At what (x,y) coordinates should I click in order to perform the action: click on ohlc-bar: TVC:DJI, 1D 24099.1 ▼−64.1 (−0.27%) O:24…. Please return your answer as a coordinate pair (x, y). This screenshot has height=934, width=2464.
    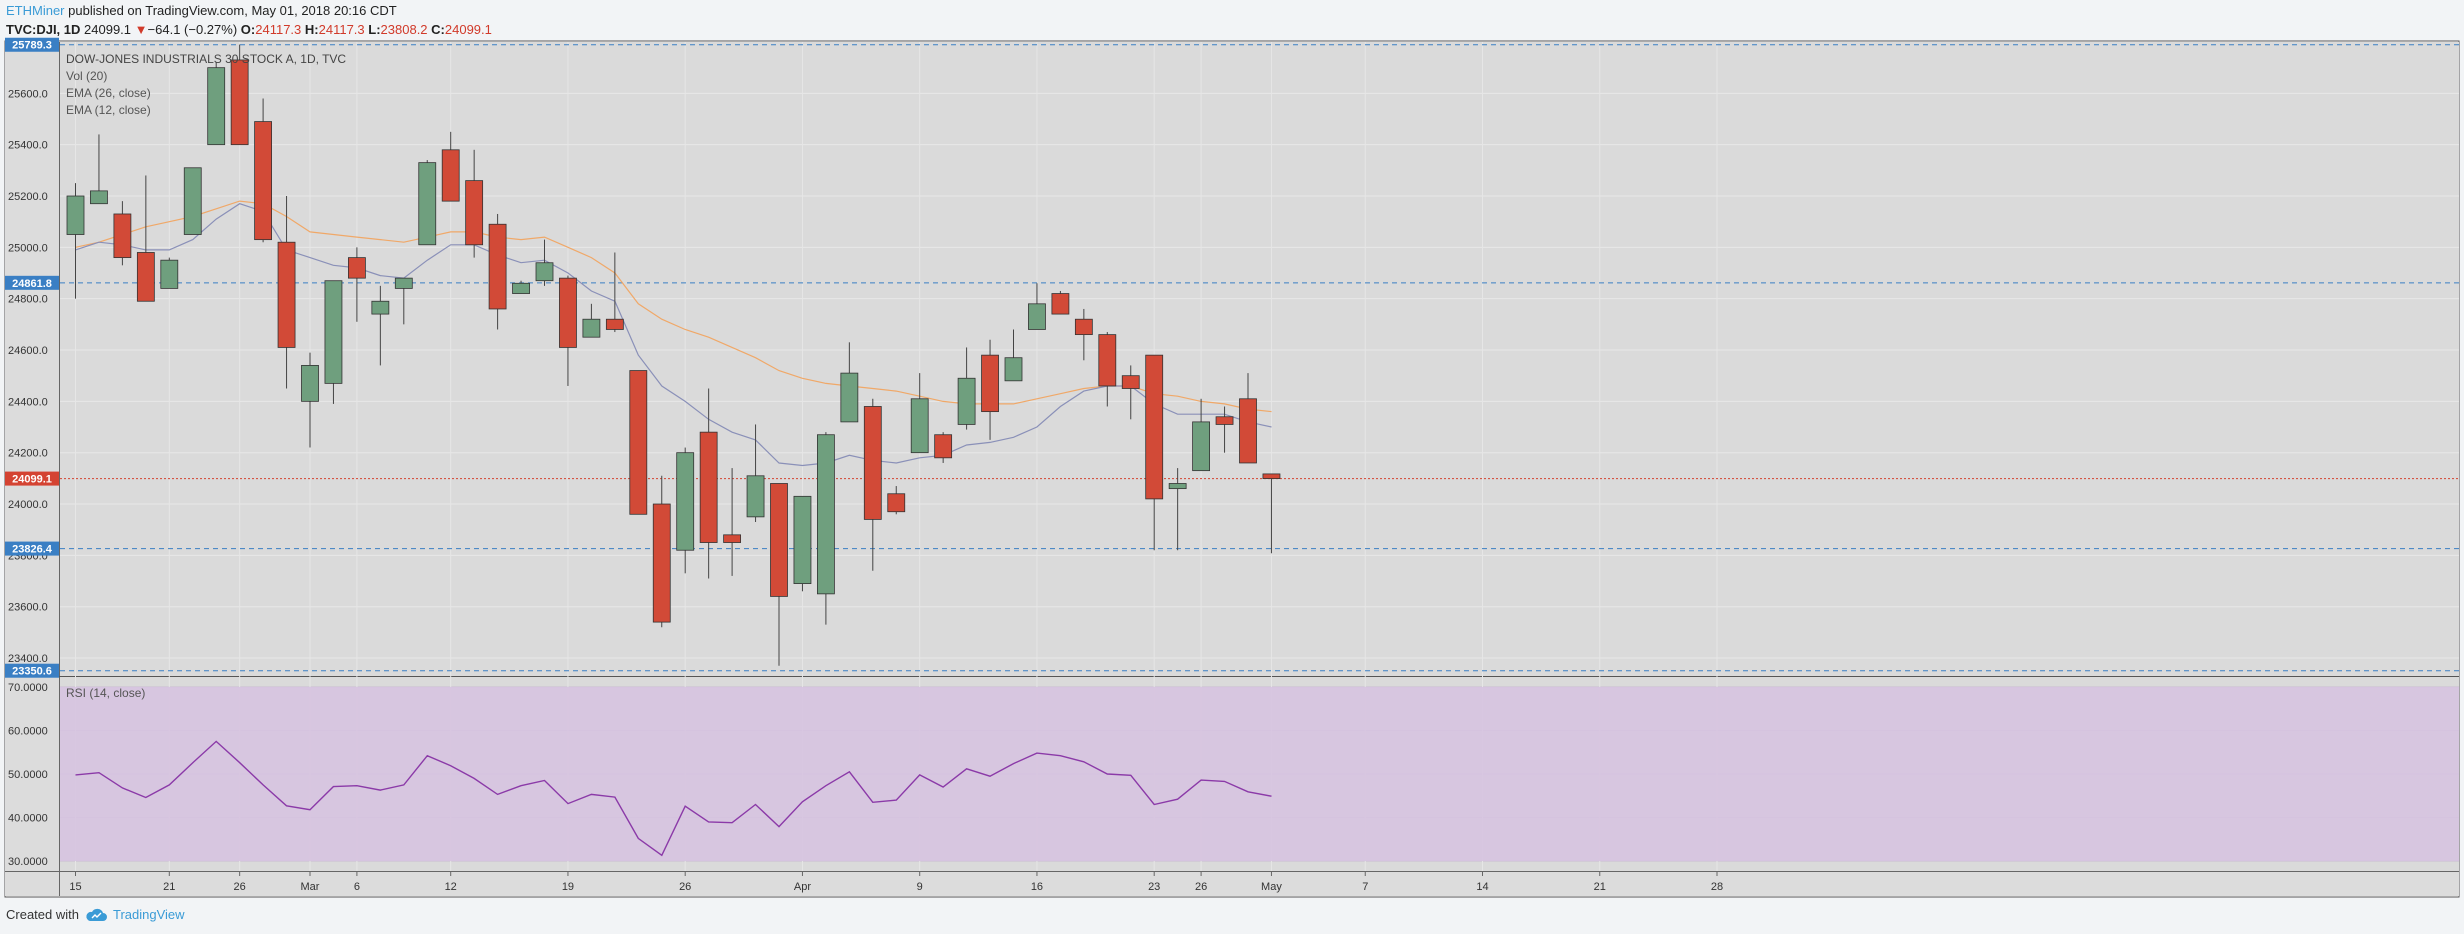
    Looking at the image, I should click on (249, 29).